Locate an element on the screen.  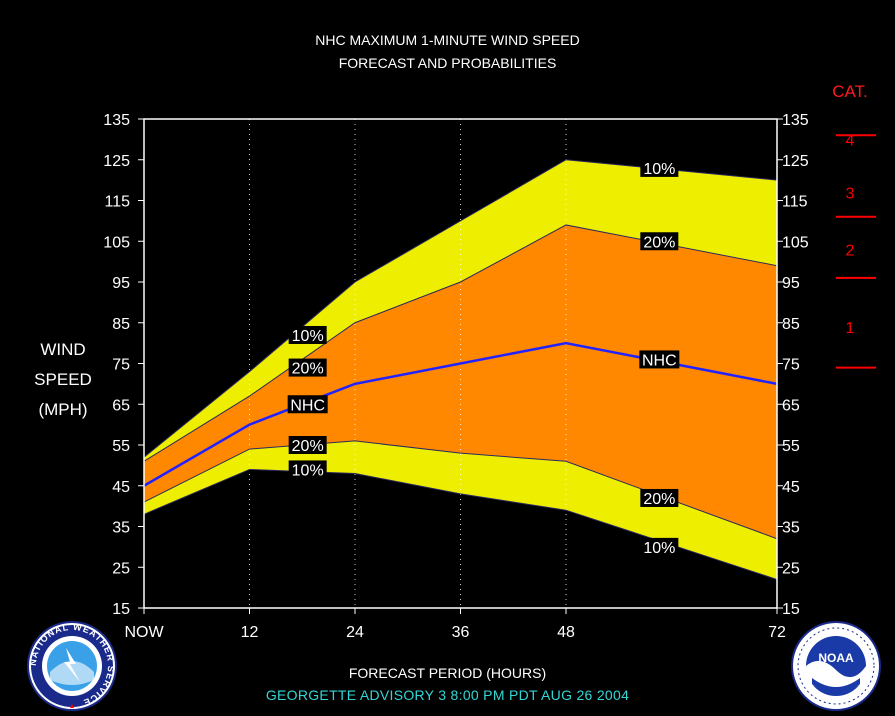
category-label-3: 3 is located at coordinates (850, 193).